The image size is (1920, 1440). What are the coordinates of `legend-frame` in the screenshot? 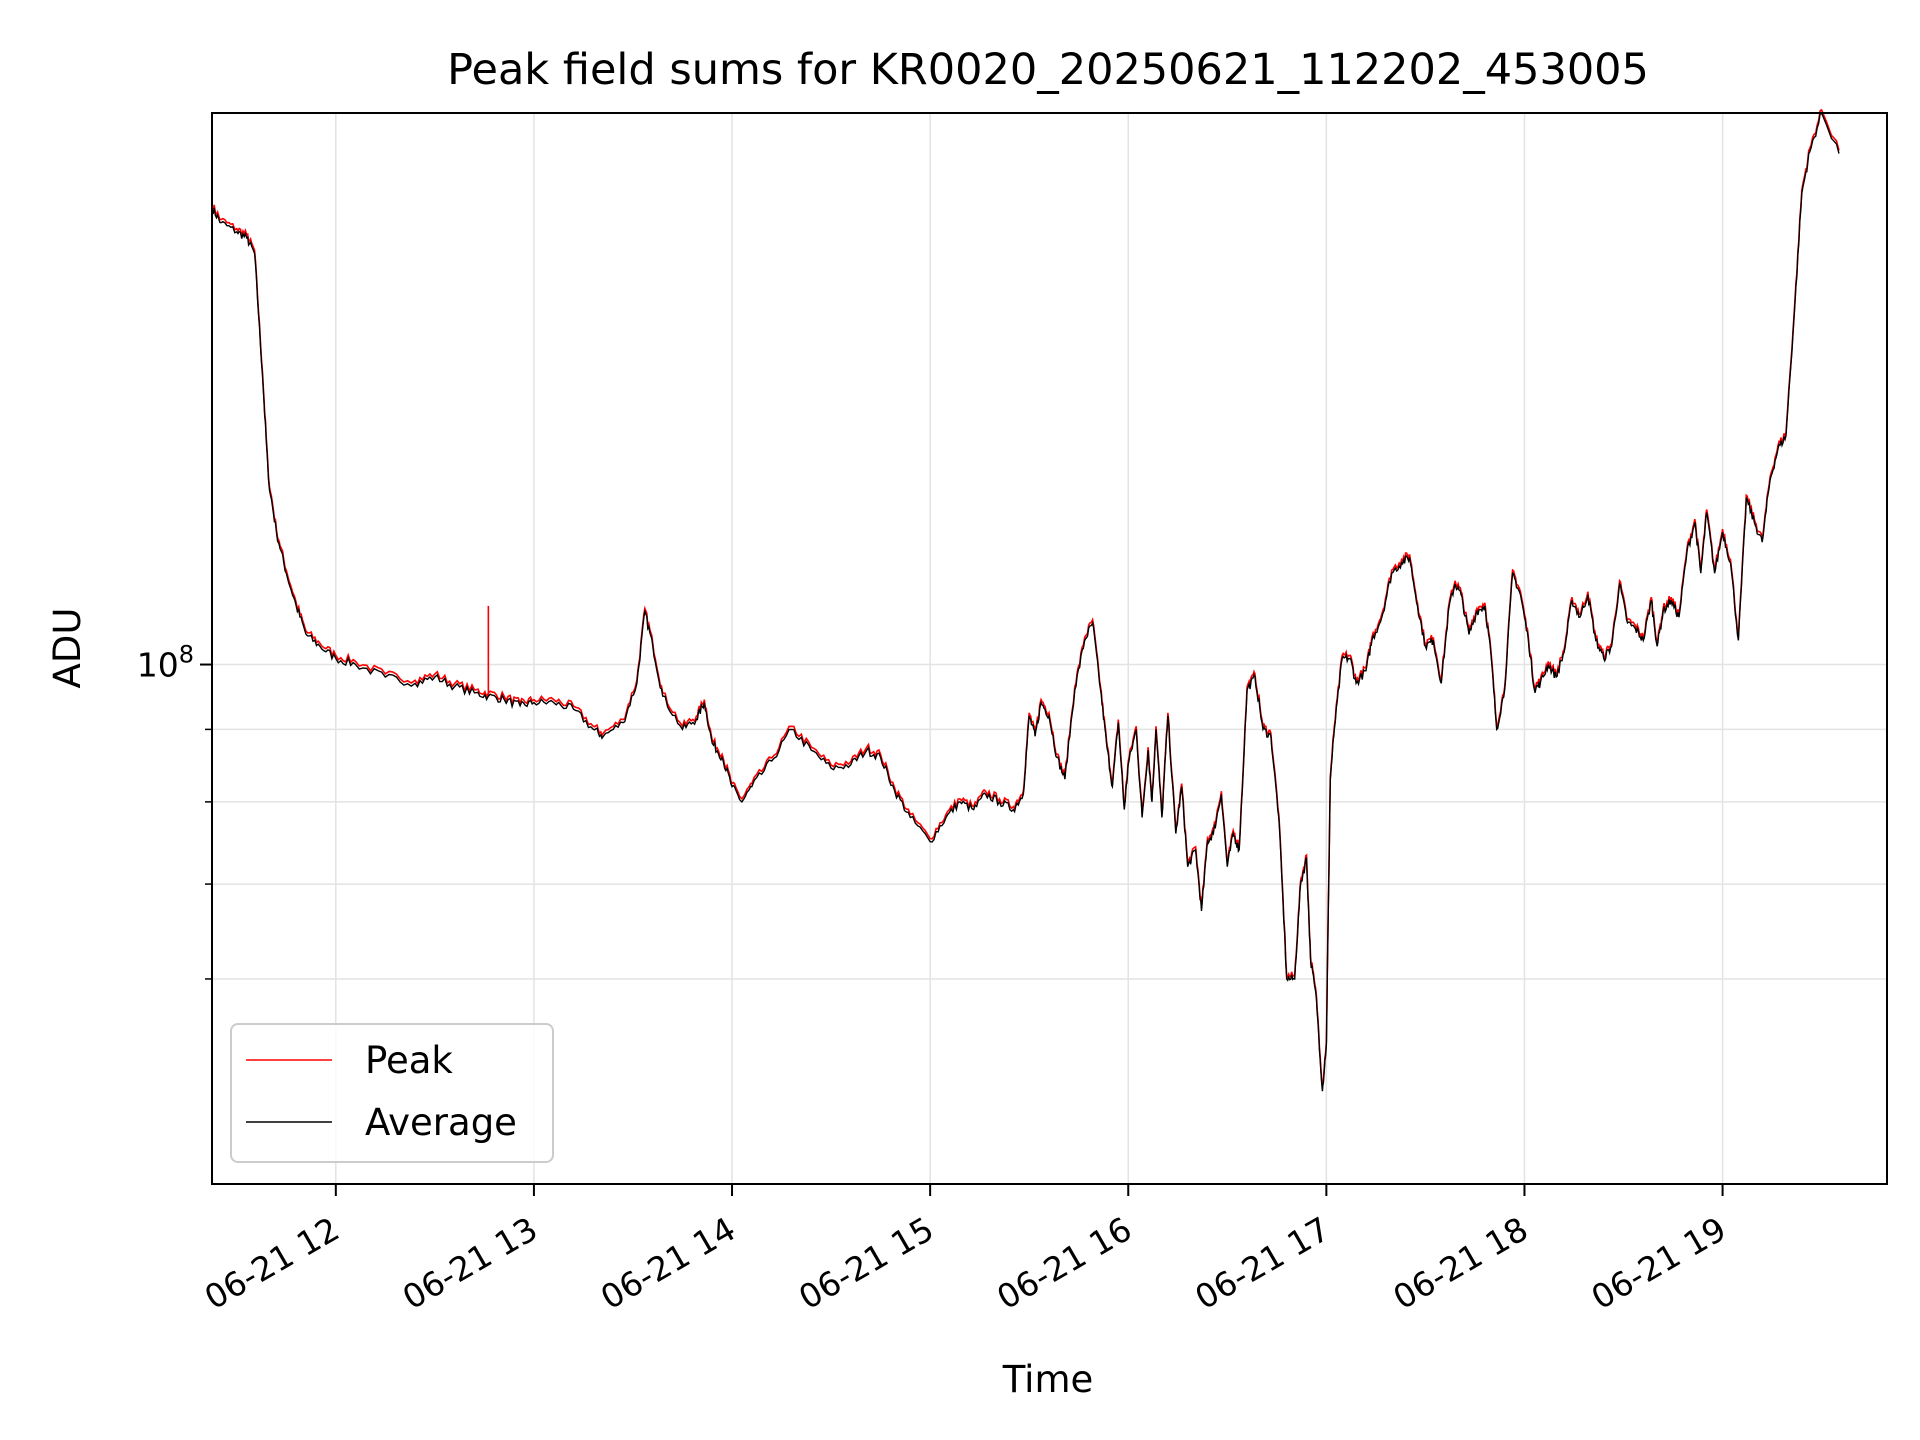 It's located at (392, 1093).